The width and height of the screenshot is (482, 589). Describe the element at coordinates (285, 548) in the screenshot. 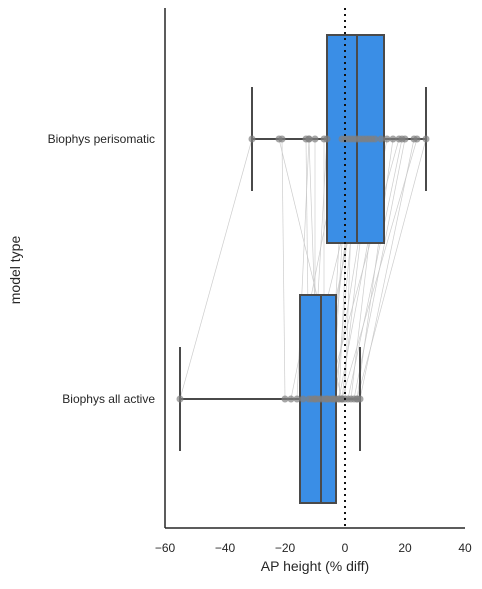

I see `x-tick-label-2: −20` at that location.